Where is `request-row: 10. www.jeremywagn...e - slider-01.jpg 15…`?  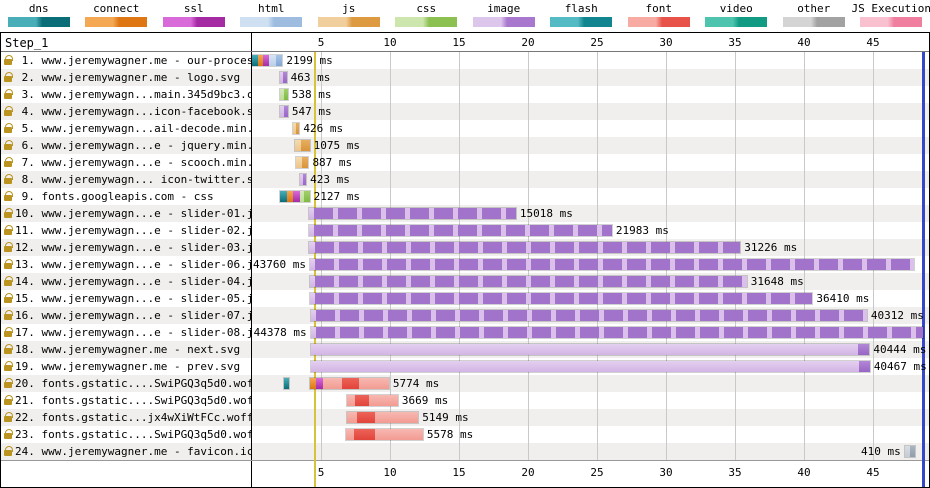
request-row: 10. www.jeremywagn...e - slider-01.jpg 15… is located at coordinates (465, 213).